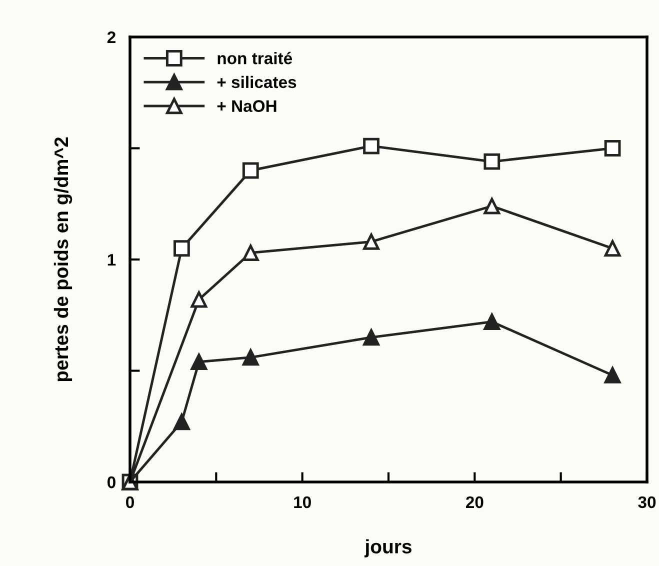 This screenshot has height=566, width=659. Describe the element at coordinates (255, 58) in the screenshot. I see `legend-label: non traité` at that location.